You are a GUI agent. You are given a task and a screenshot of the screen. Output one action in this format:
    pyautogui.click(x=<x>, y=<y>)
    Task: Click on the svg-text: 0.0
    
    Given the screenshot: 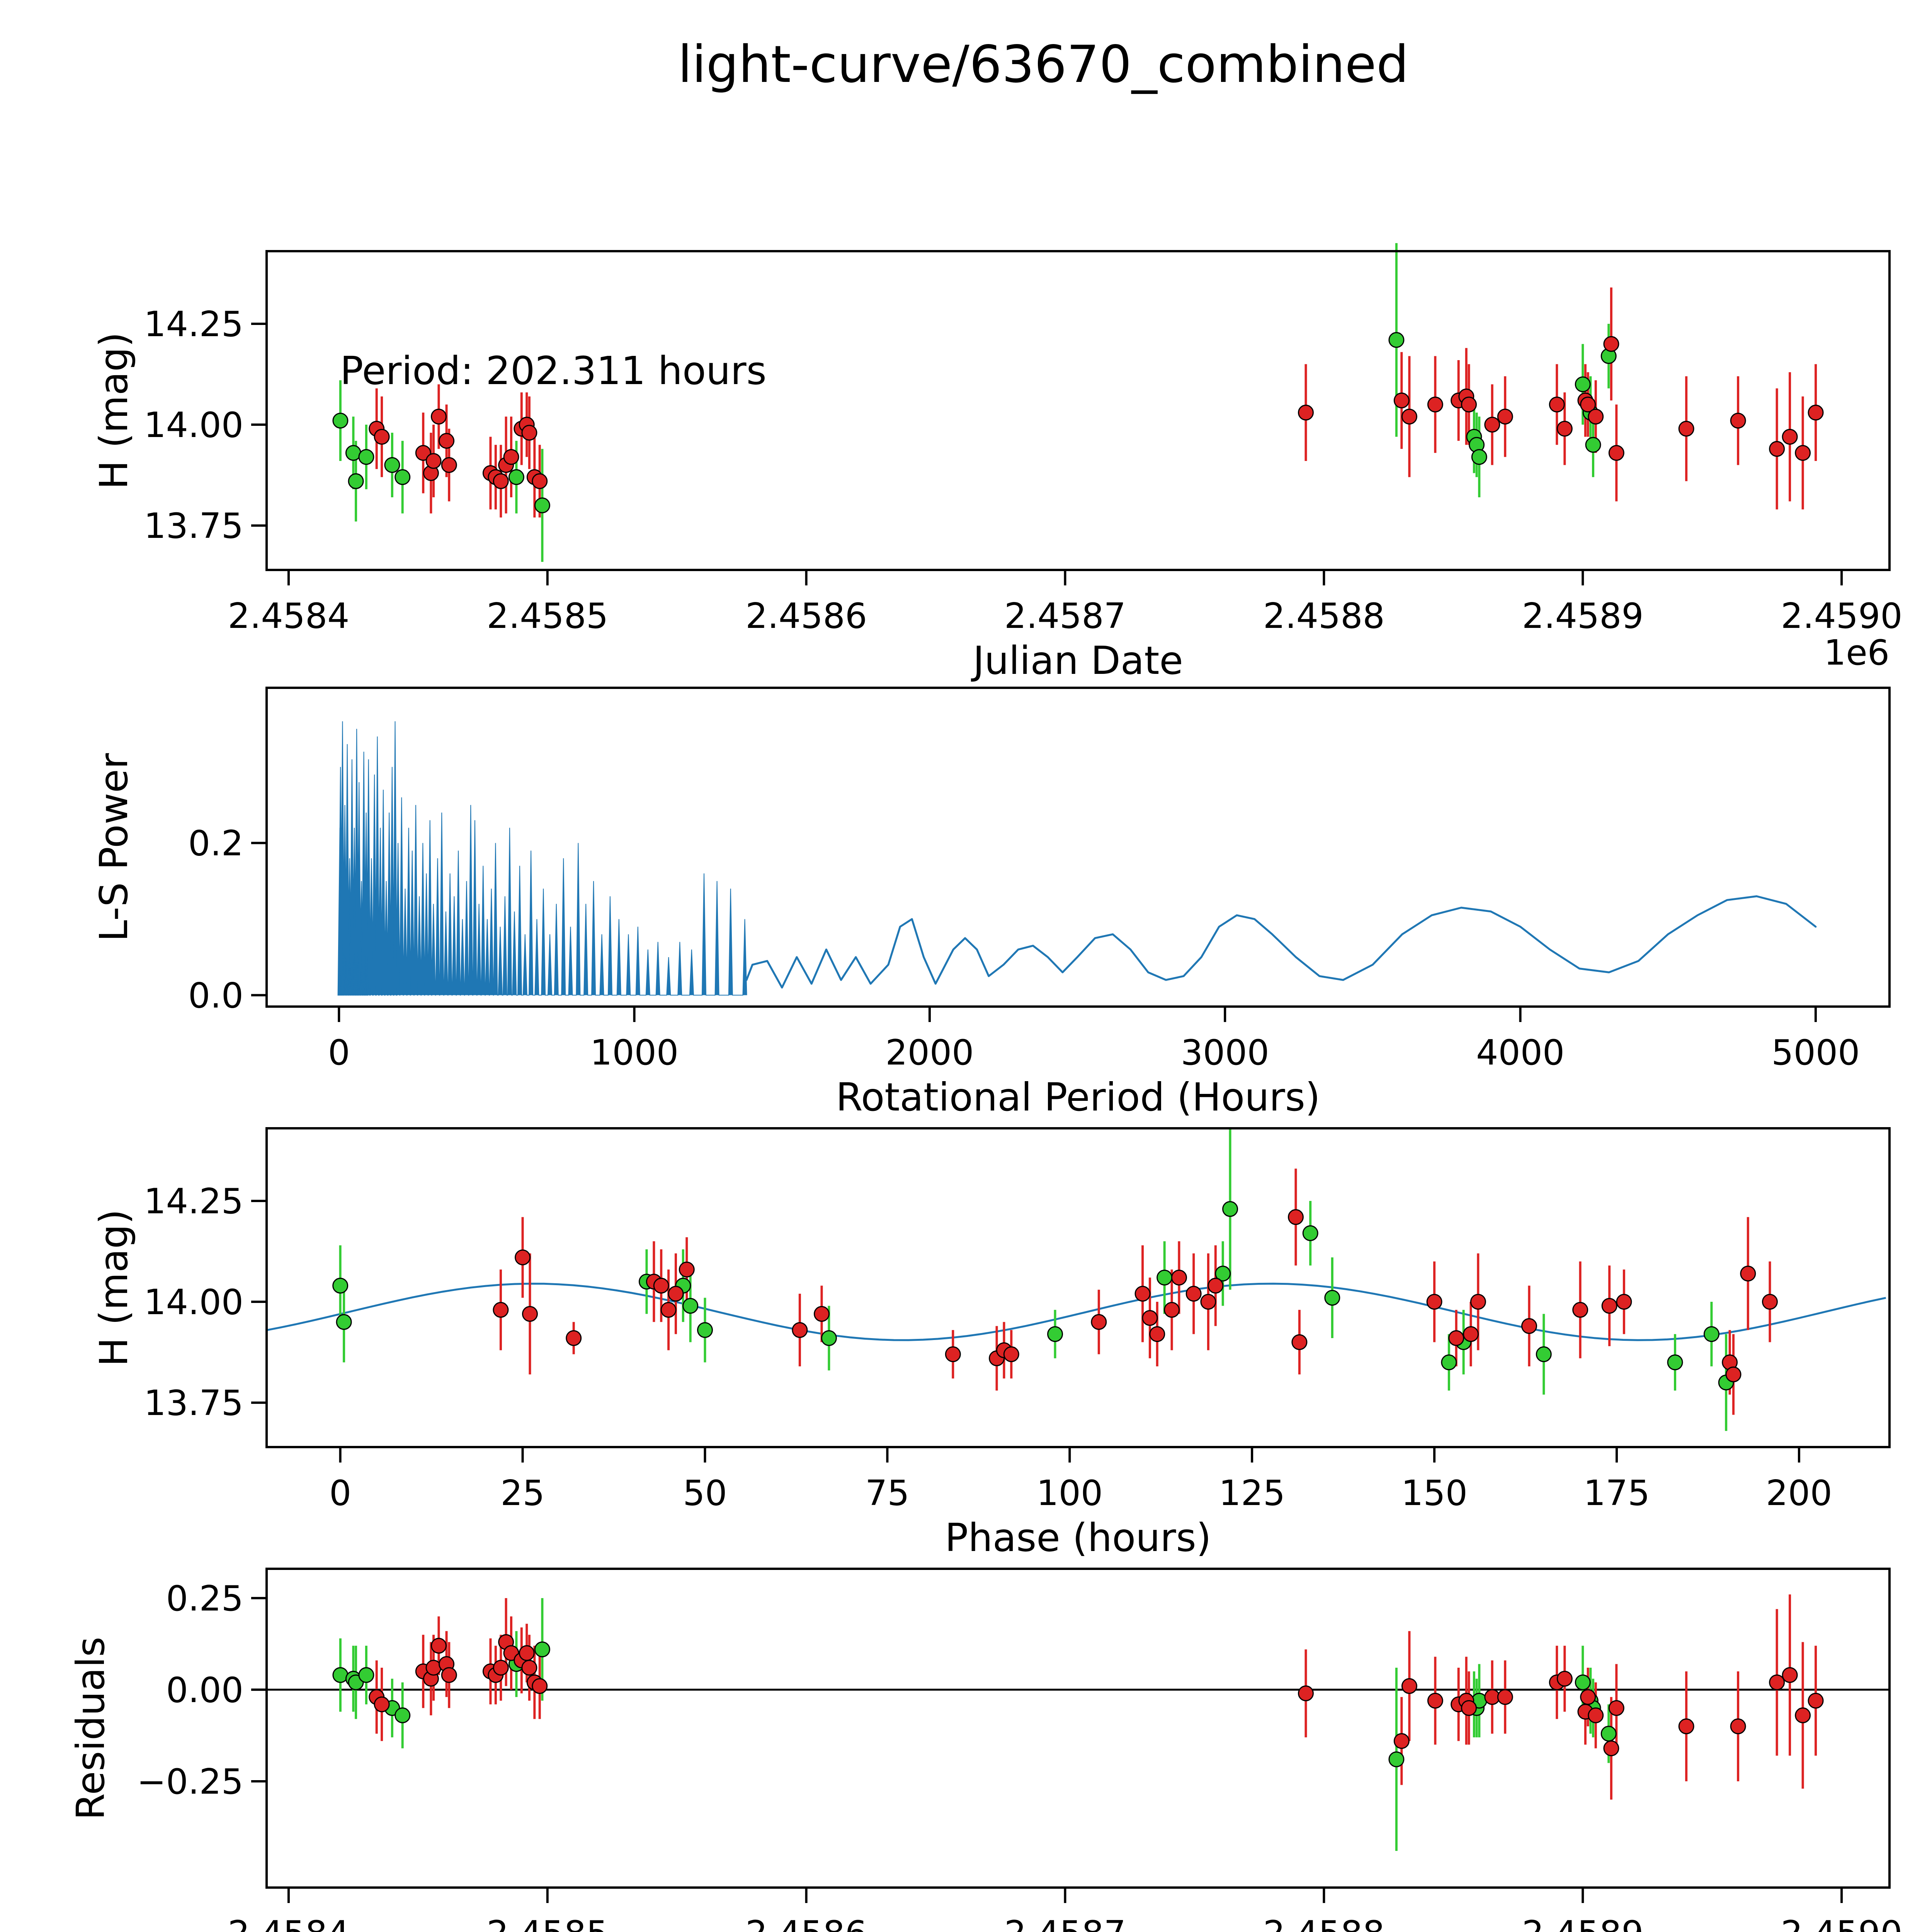 What is the action you would take?
    pyautogui.click(x=216, y=996)
    